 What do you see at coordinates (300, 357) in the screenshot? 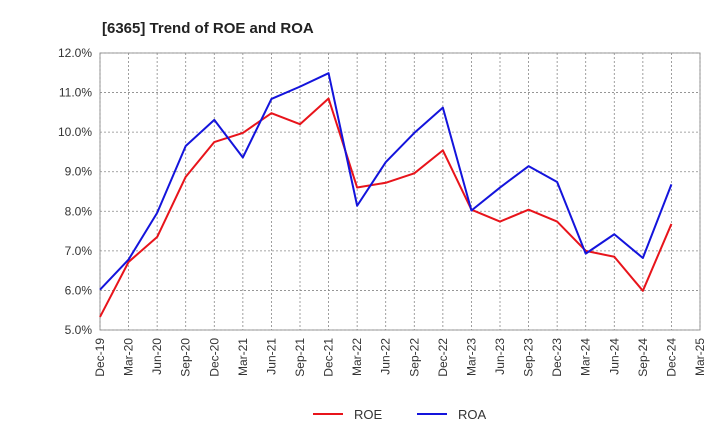
I see `x-tick-label: Sep-21` at bounding box center [300, 357].